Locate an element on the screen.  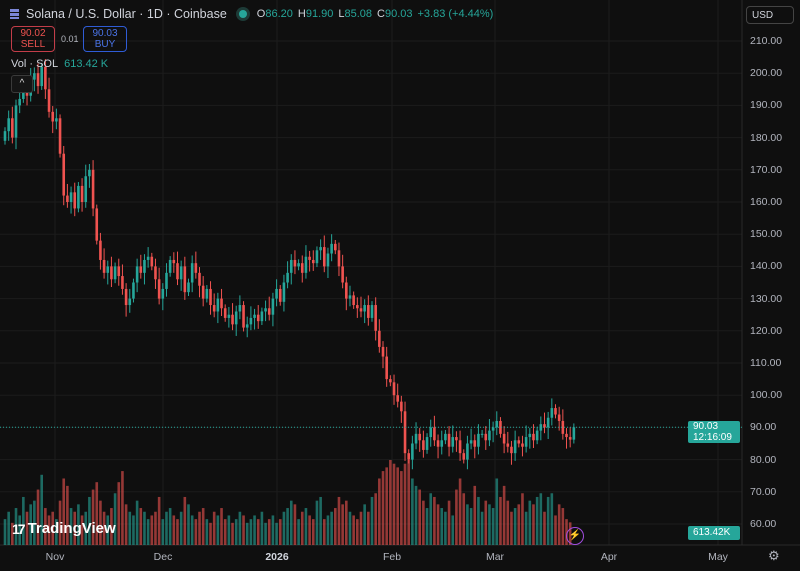
lightning-icon: ⚡ is located at coordinates (575, 536).